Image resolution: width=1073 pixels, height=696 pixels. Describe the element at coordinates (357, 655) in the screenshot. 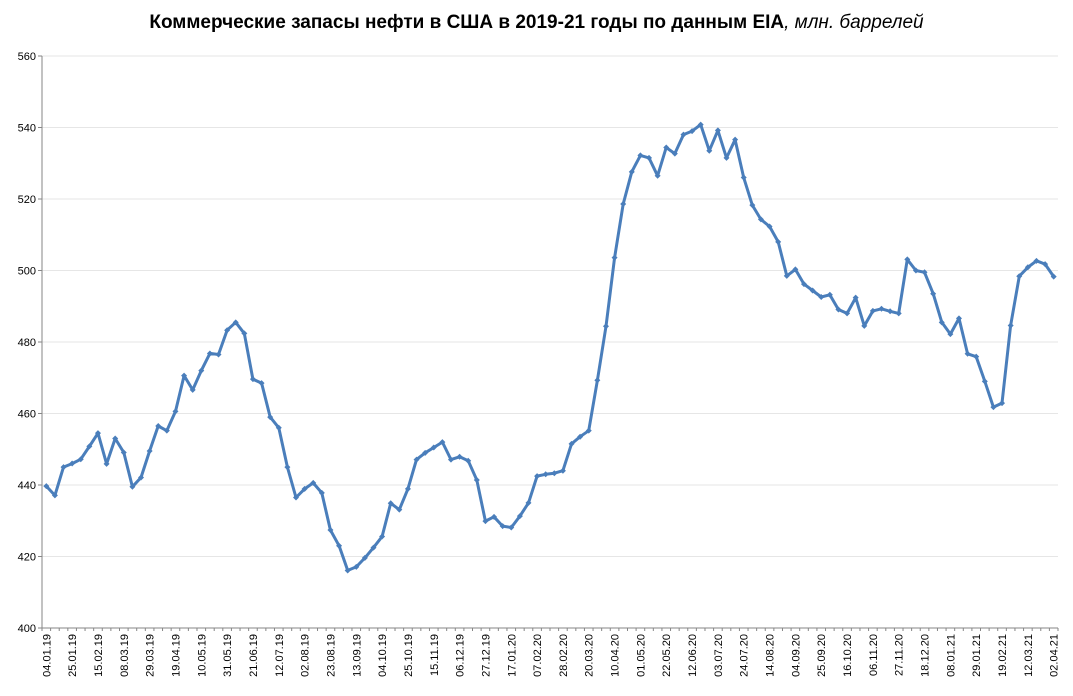

I see `x-tick-label: 13.09.19` at that location.